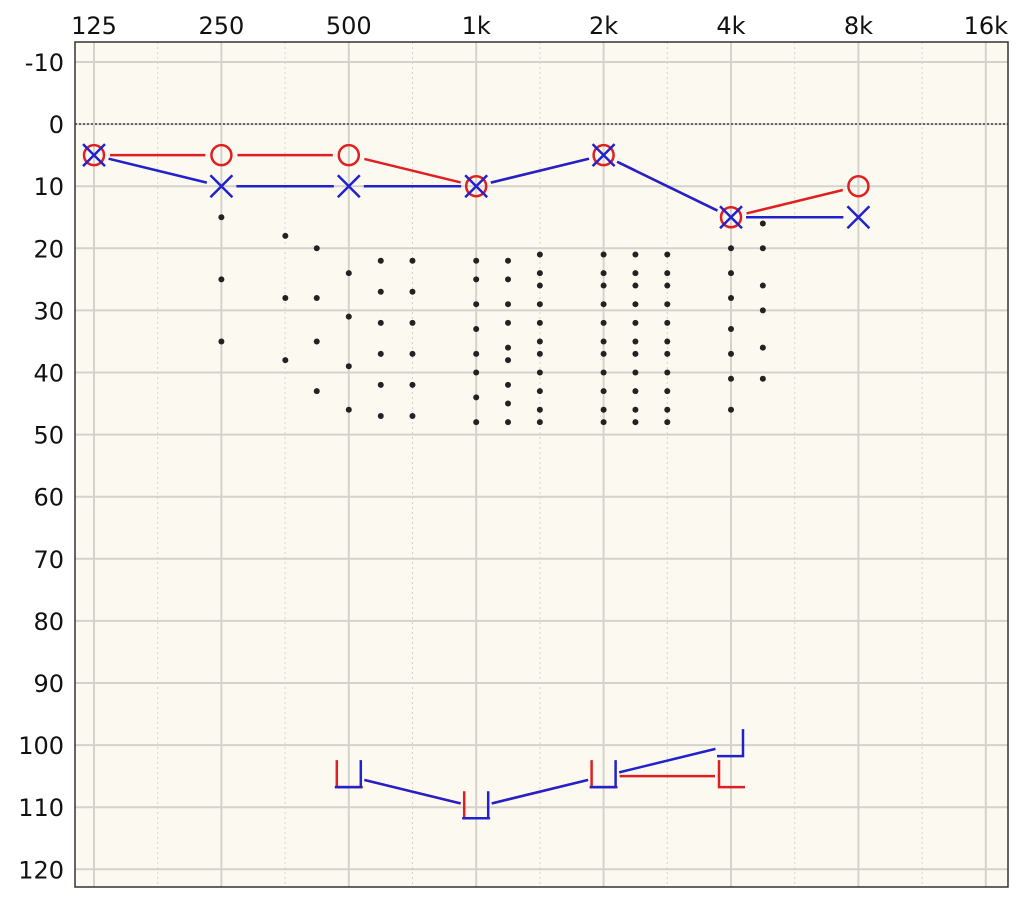 The image size is (1024, 908). Describe the element at coordinates (48, 622) in the screenshot. I see `y-tick-label: 80` at that location.